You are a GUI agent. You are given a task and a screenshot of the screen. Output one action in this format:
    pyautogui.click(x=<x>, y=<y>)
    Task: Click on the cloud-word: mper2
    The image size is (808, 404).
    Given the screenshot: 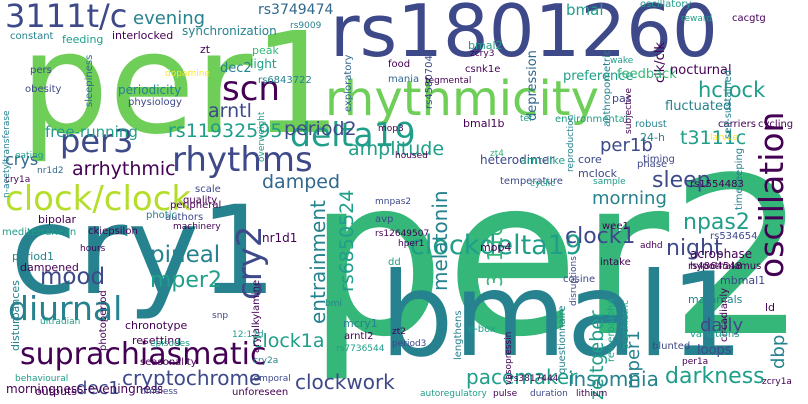 What is the action you would take?
    pyautogui.click(x=186, y=280)
    